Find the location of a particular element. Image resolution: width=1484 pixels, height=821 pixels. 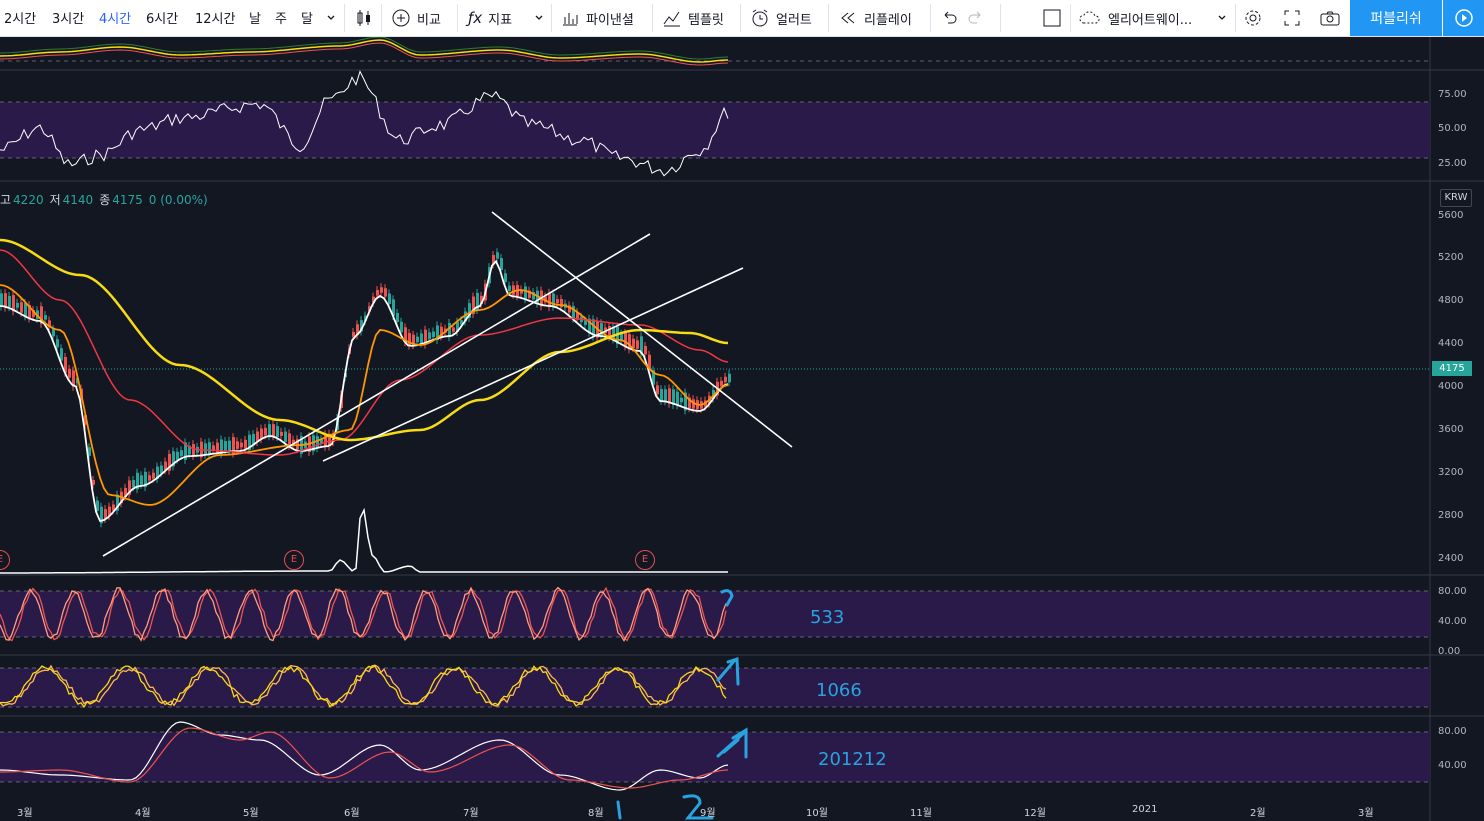

replay-button: 리플레이 is located at coordinates (875, 18).